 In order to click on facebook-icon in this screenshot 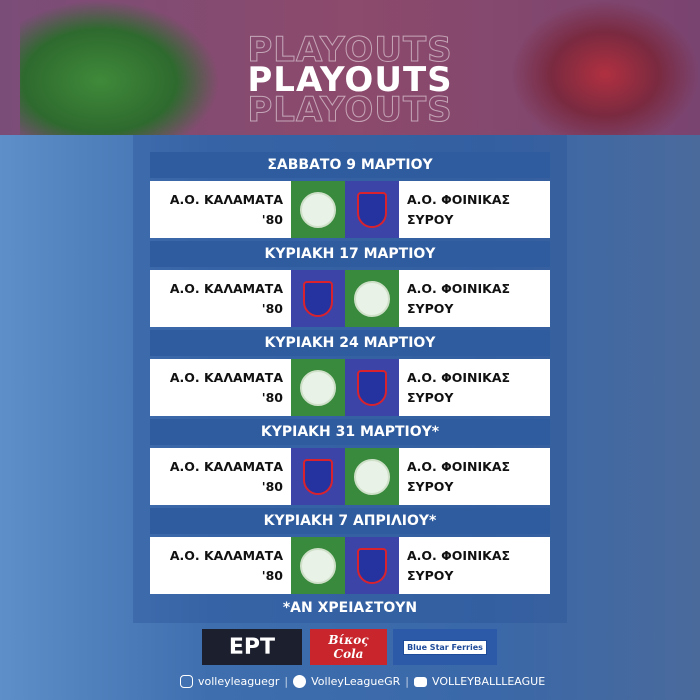, I will do `click(300, 681)`.